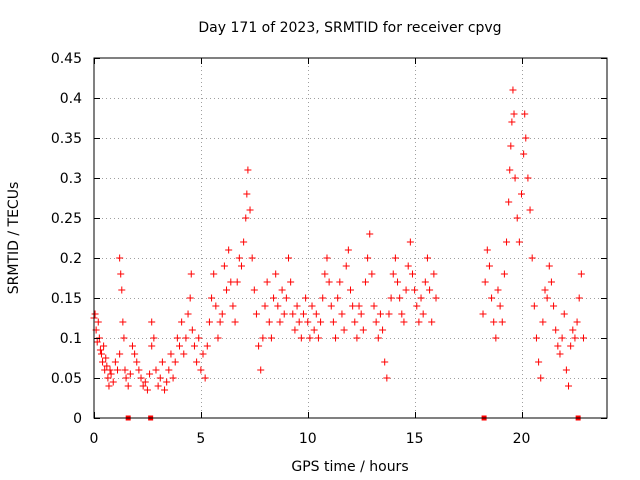  Describe the element at coordinates (77, 419) in the screenshot. I see `y-tick-label: 0` at that location.